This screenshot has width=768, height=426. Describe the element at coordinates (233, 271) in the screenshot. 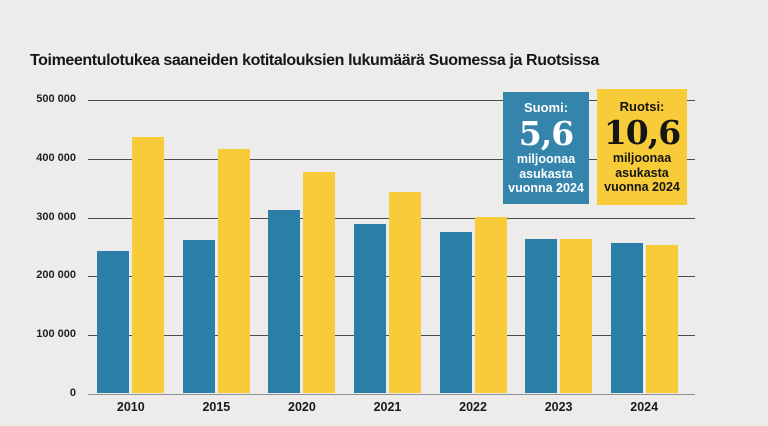

I see `bar-ruotsi-2015` at that location.